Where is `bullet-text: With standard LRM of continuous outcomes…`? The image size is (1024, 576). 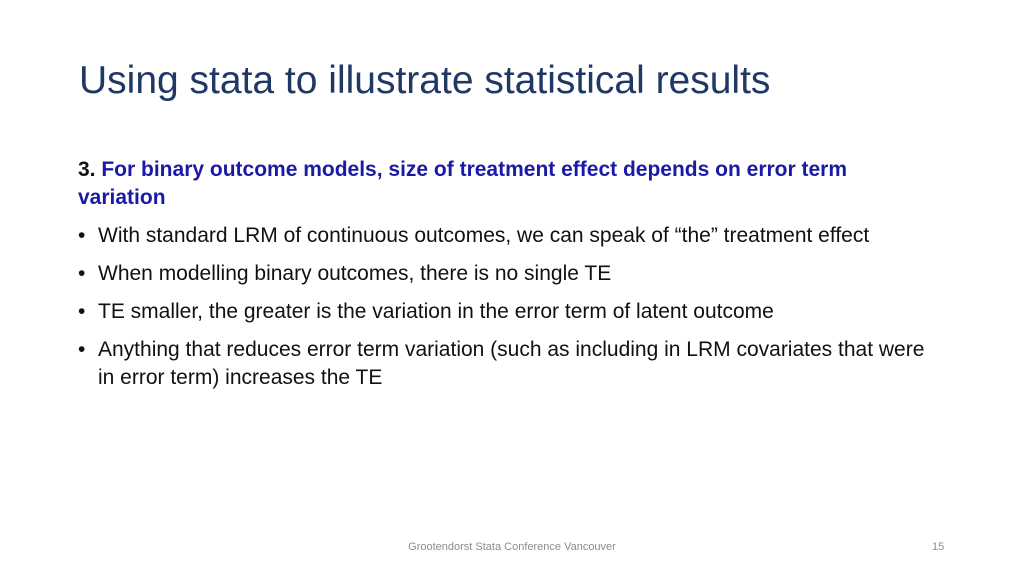
bullet-text: With standard LRM of continuous outcomes… is located at coordinates (484, 235).